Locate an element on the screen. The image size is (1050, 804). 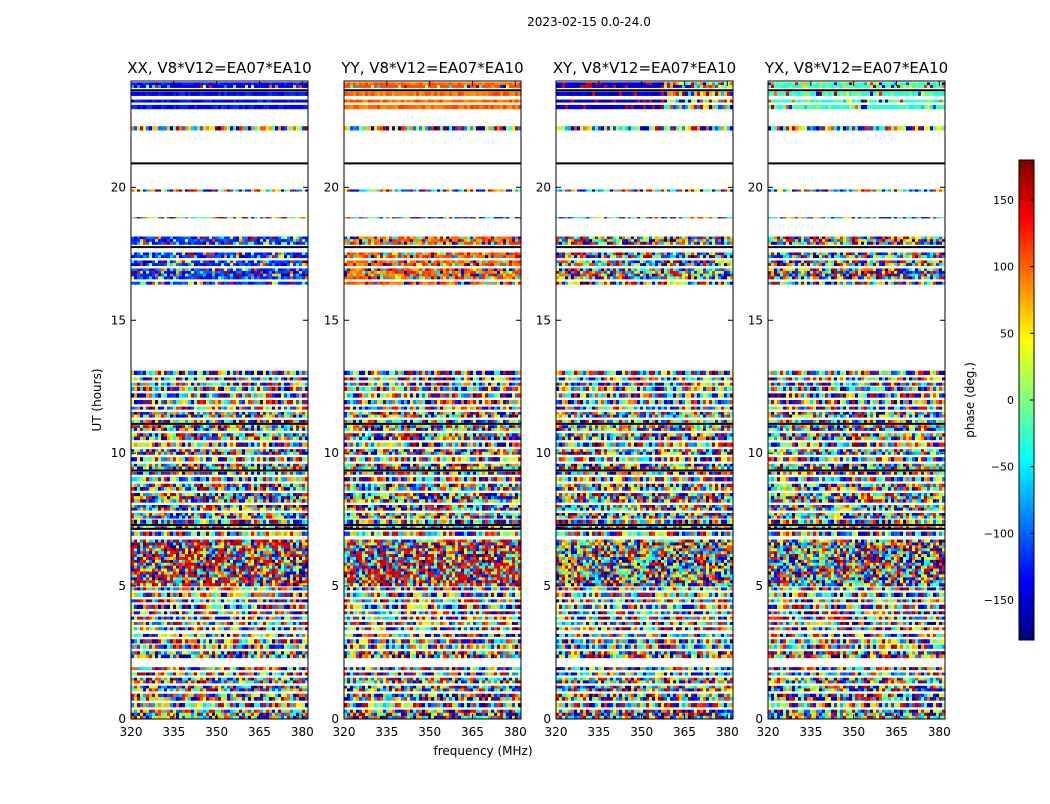
colorbar: 150 100 50 0 −50 −100 −150 phase (deg.) is located at coordinates (998, 400).